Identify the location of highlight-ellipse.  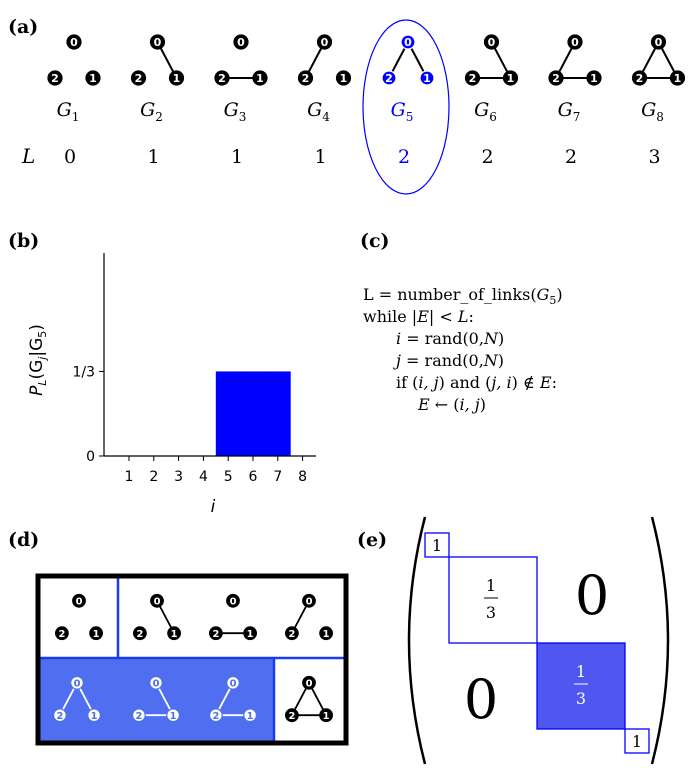
(406, 107).